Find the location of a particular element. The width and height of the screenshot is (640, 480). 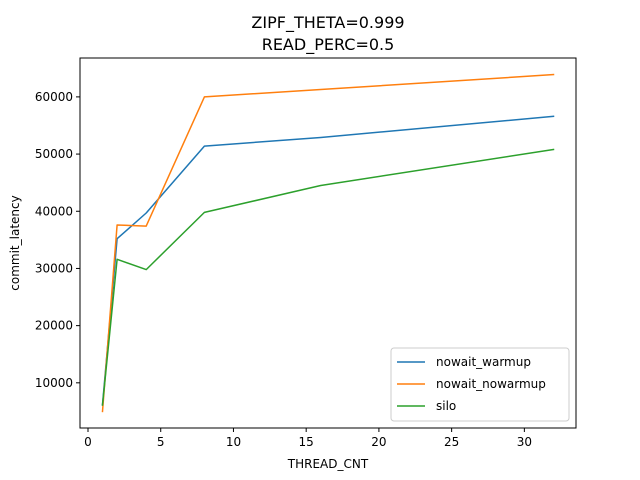

x-tick-label: 10 is located at coordinates (233, 442).